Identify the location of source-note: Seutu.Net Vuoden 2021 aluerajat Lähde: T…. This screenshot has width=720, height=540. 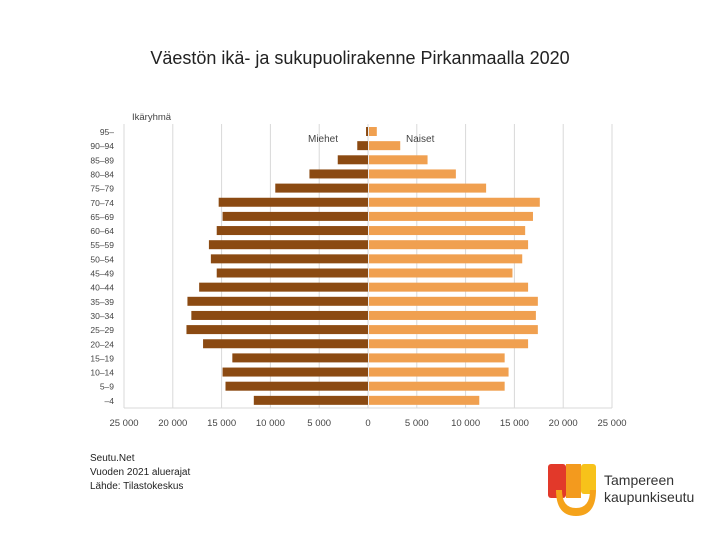
(140, 473).